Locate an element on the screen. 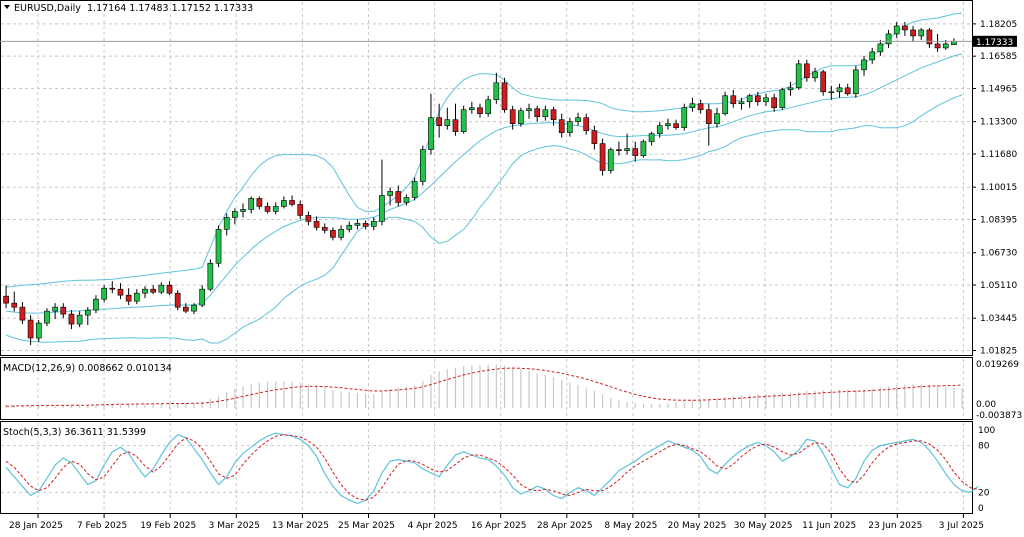 This screenshot has height=537, width=1024. stoch-axis-label: 0 is located at coordinates (981, 509).